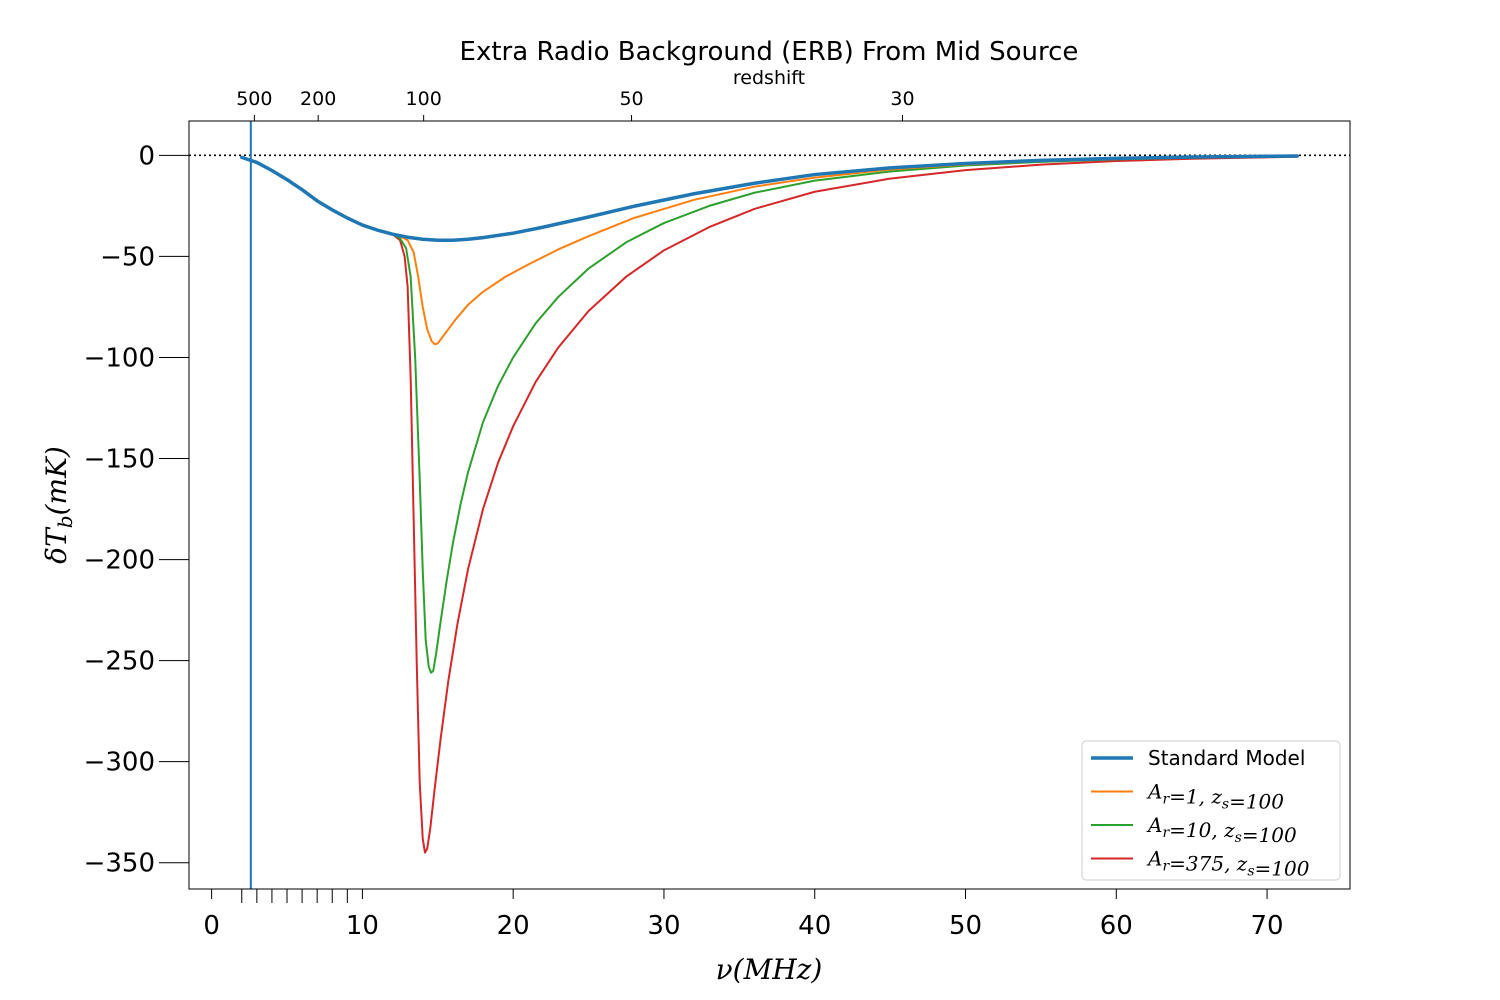  What do you see at coordinates (769, 969) in the screenshot?
I see `x-axis-label: ν(MHz)` at bounding box center [769, 969].